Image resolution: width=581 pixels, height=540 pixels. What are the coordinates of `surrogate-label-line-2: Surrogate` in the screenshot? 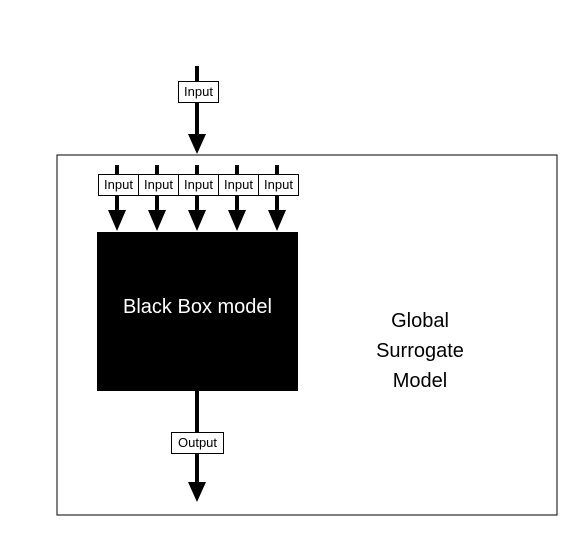 It's located at (420, 351).